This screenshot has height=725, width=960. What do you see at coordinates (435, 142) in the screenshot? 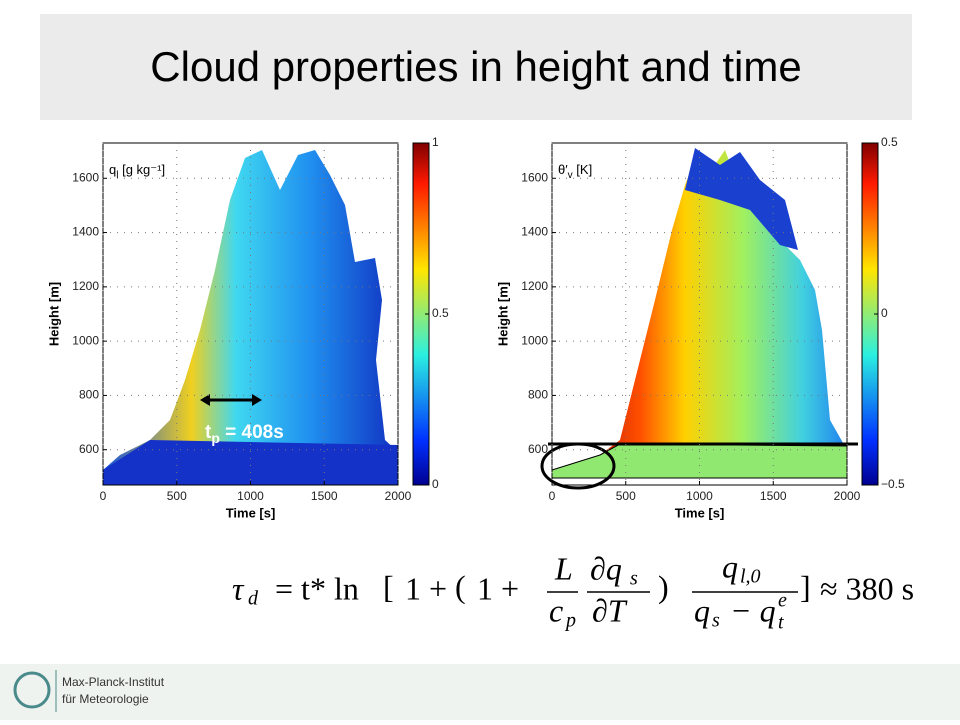
I see `colorbar-tick-label: 1` at bounding box center [435, 142].